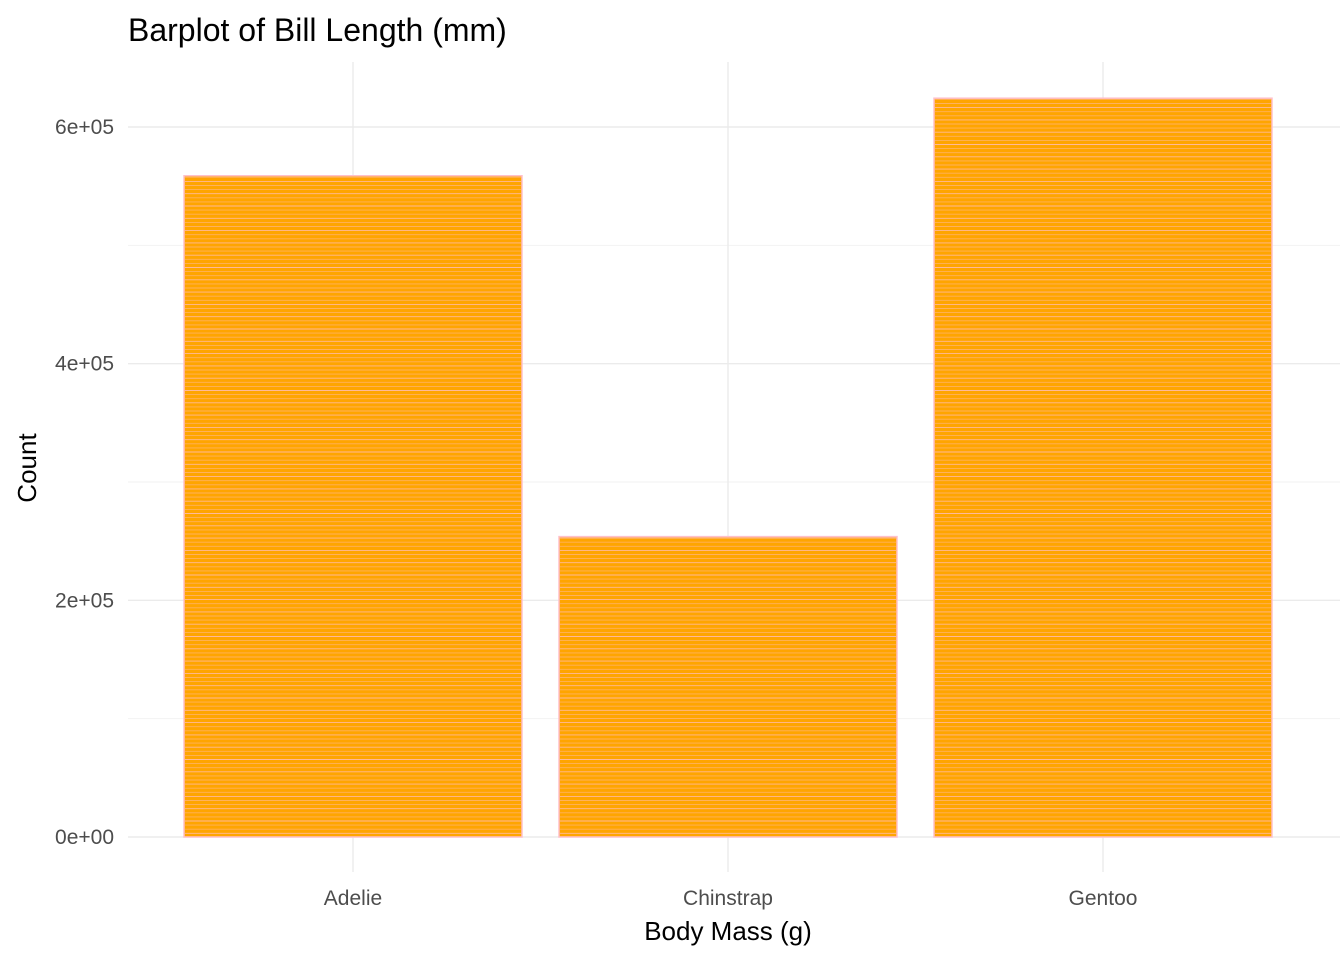  Describe the element at coordinates (353, 898) in the screenshot. I see `x-tick-label: Adelie` at that location.